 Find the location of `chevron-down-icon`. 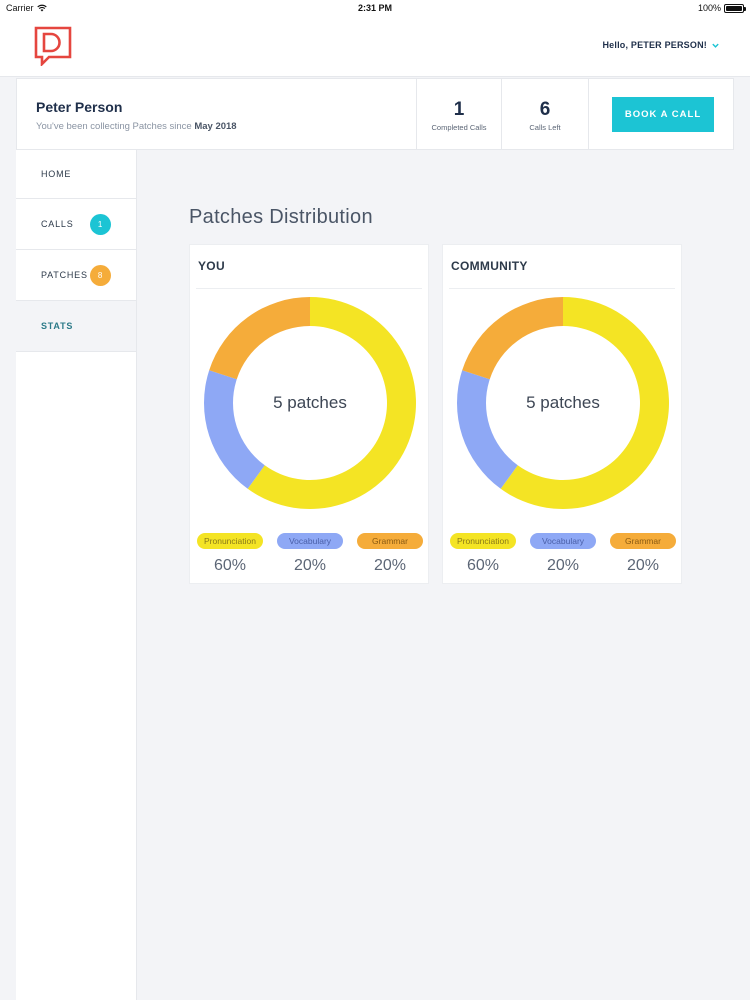

chevron-down-icon is located at coordinates (715, 45).